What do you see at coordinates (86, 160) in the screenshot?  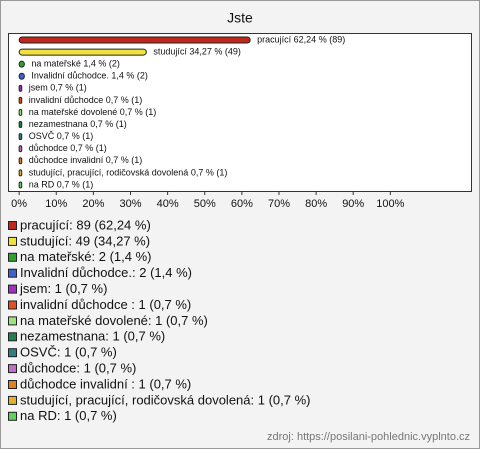 I see `bar-label: důchodce invalidní 0,7 % (1)` at bounding box center [86, 160].